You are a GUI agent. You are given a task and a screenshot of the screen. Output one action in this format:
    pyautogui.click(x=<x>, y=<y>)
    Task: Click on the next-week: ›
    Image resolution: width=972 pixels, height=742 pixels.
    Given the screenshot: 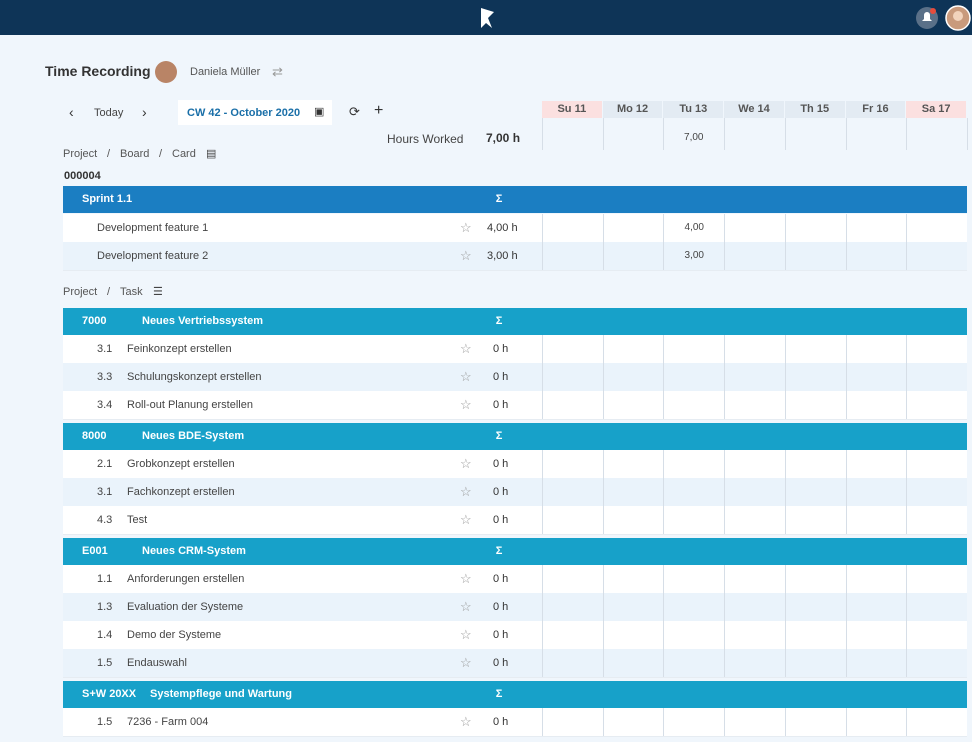 What is the action you would take?
    pyautogui.click(x=144, y=112)
    